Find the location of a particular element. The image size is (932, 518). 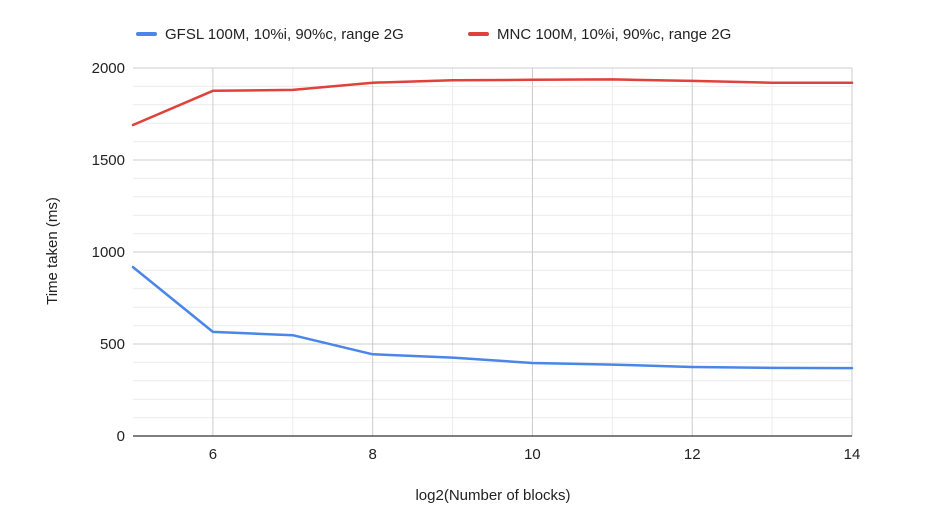

legend-label: GFSL 100M, 10%i, 90%c, range 2G is located at coordinates (284, 34).